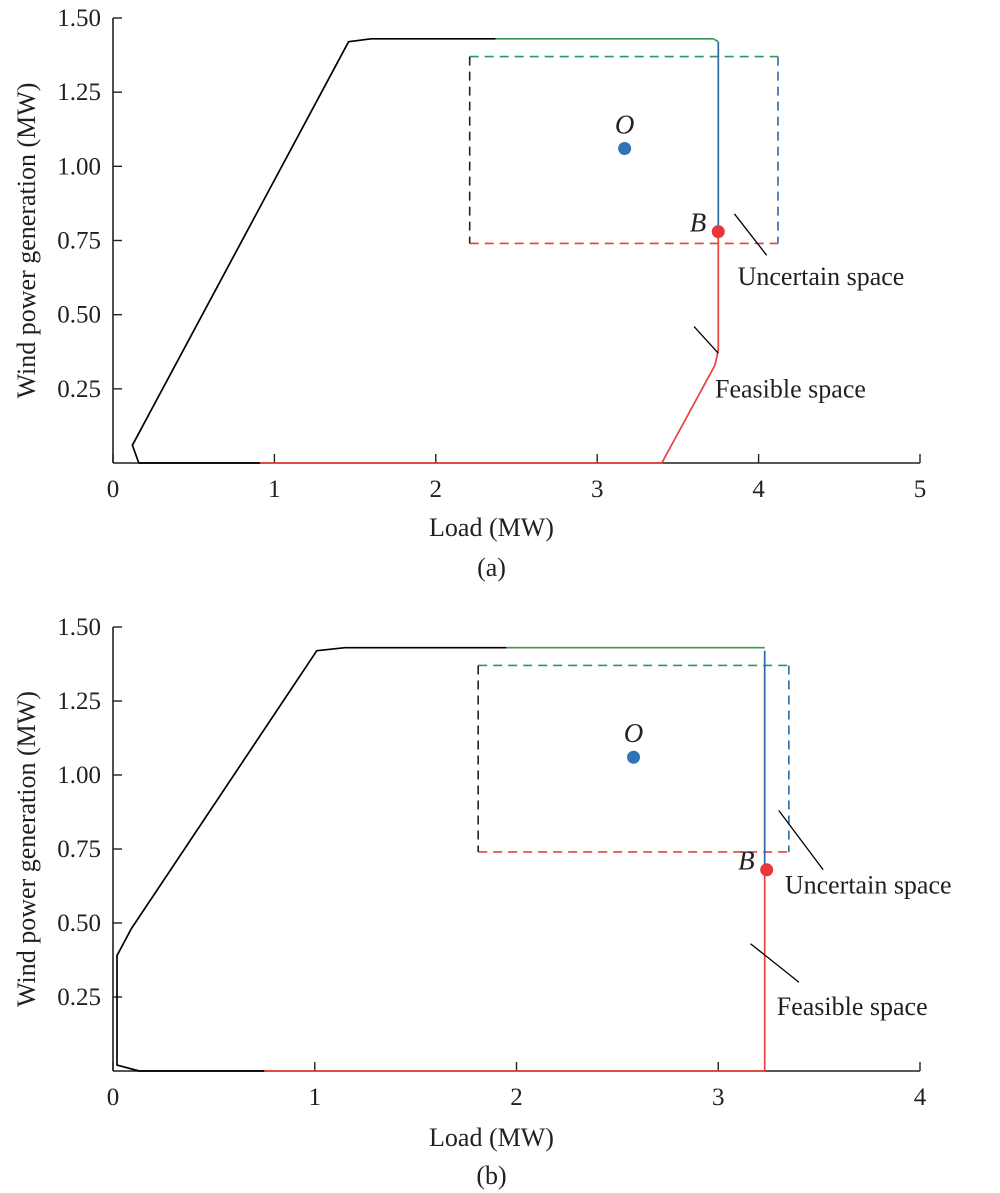 This screenshot has height=1193, width=1000. Describe the element at coordinates (920, 489) in the screenshot. I see `x-tick-label: 5` at that location.